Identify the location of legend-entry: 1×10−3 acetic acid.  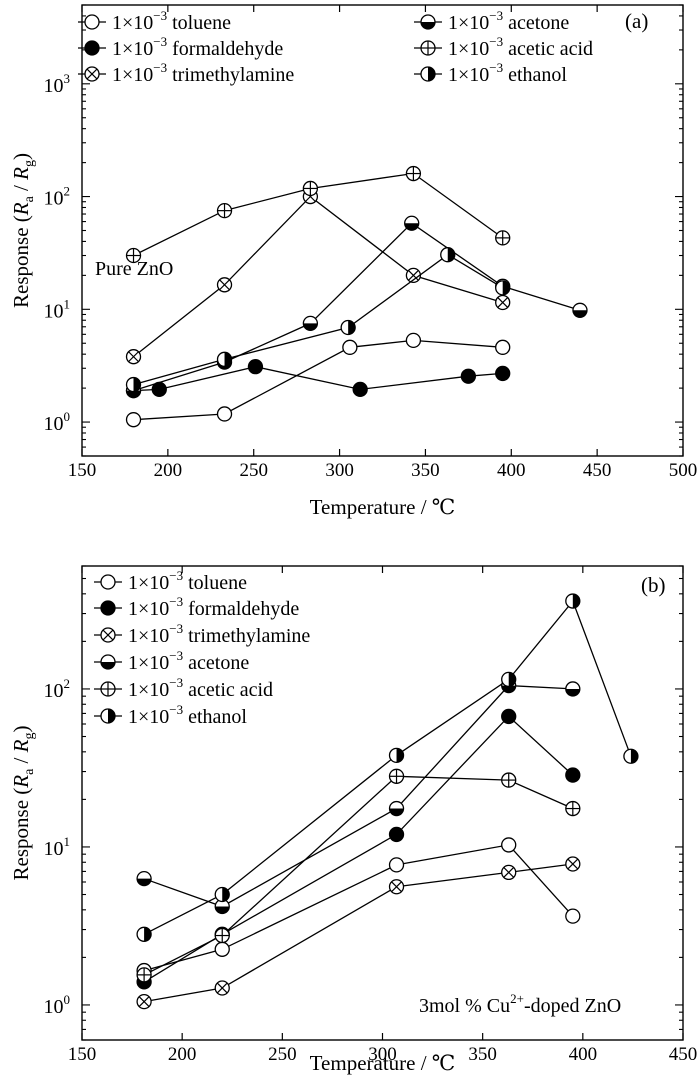
(503, 47).